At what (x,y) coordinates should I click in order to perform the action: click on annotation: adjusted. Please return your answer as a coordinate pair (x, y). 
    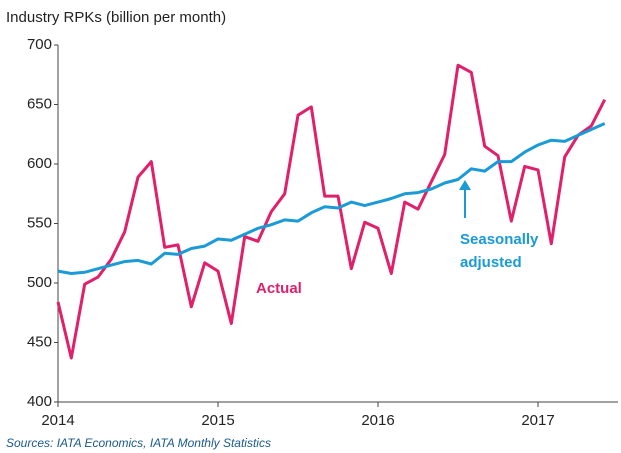
    Looking at the image, I should click on (491, 262).